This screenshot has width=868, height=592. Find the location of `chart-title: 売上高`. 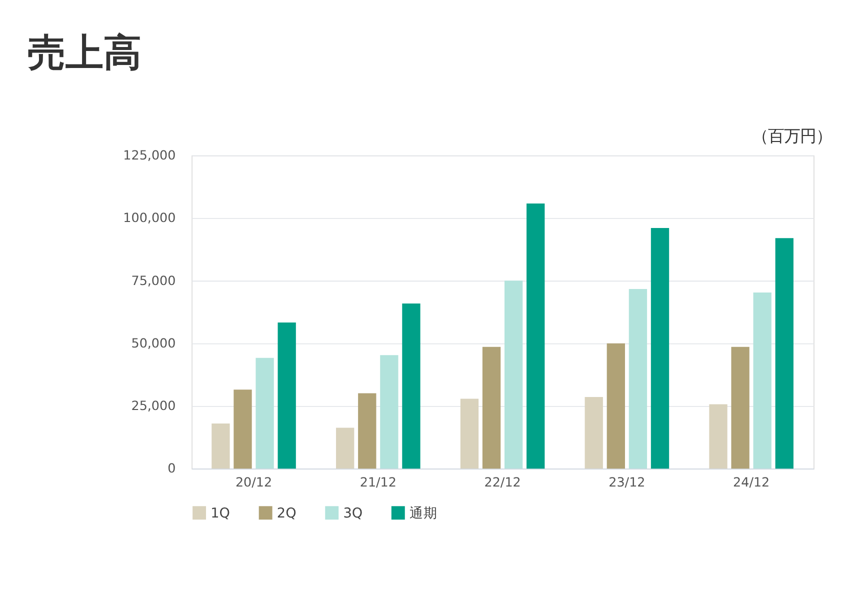

chart-title: 売上高 is located at coordinates (84, 52).